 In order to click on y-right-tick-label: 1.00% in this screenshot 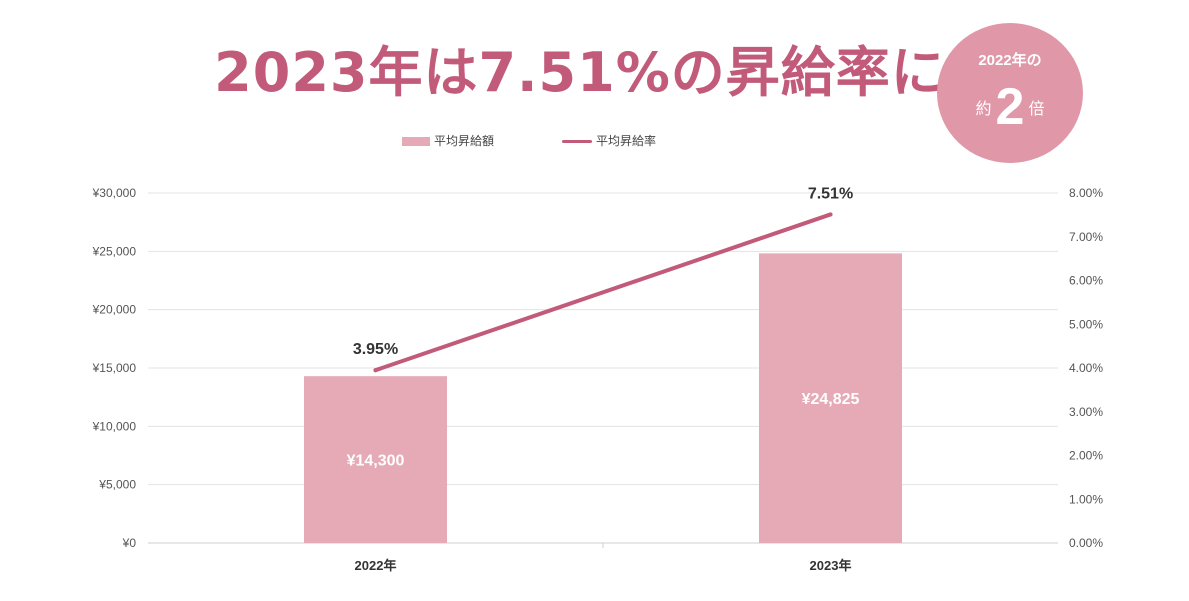, I will do `click(1086, 499)`.